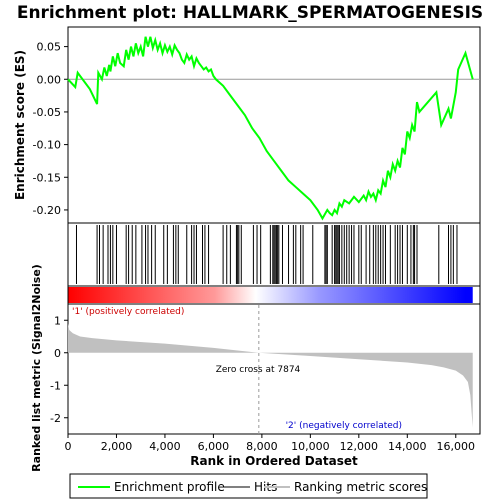 This screenshot has width=500, height=500. I want to click on legend-label-ranking-metric: Ranking metric scores, so click(360, 487).